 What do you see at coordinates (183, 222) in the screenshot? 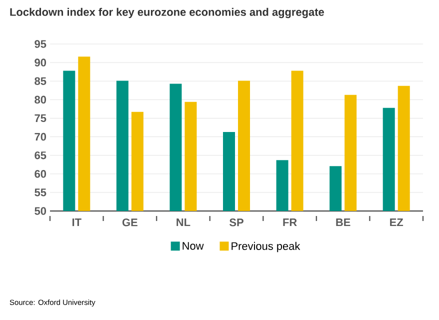
I see `x-tick-label: NL` at bounding box center [183, 222].